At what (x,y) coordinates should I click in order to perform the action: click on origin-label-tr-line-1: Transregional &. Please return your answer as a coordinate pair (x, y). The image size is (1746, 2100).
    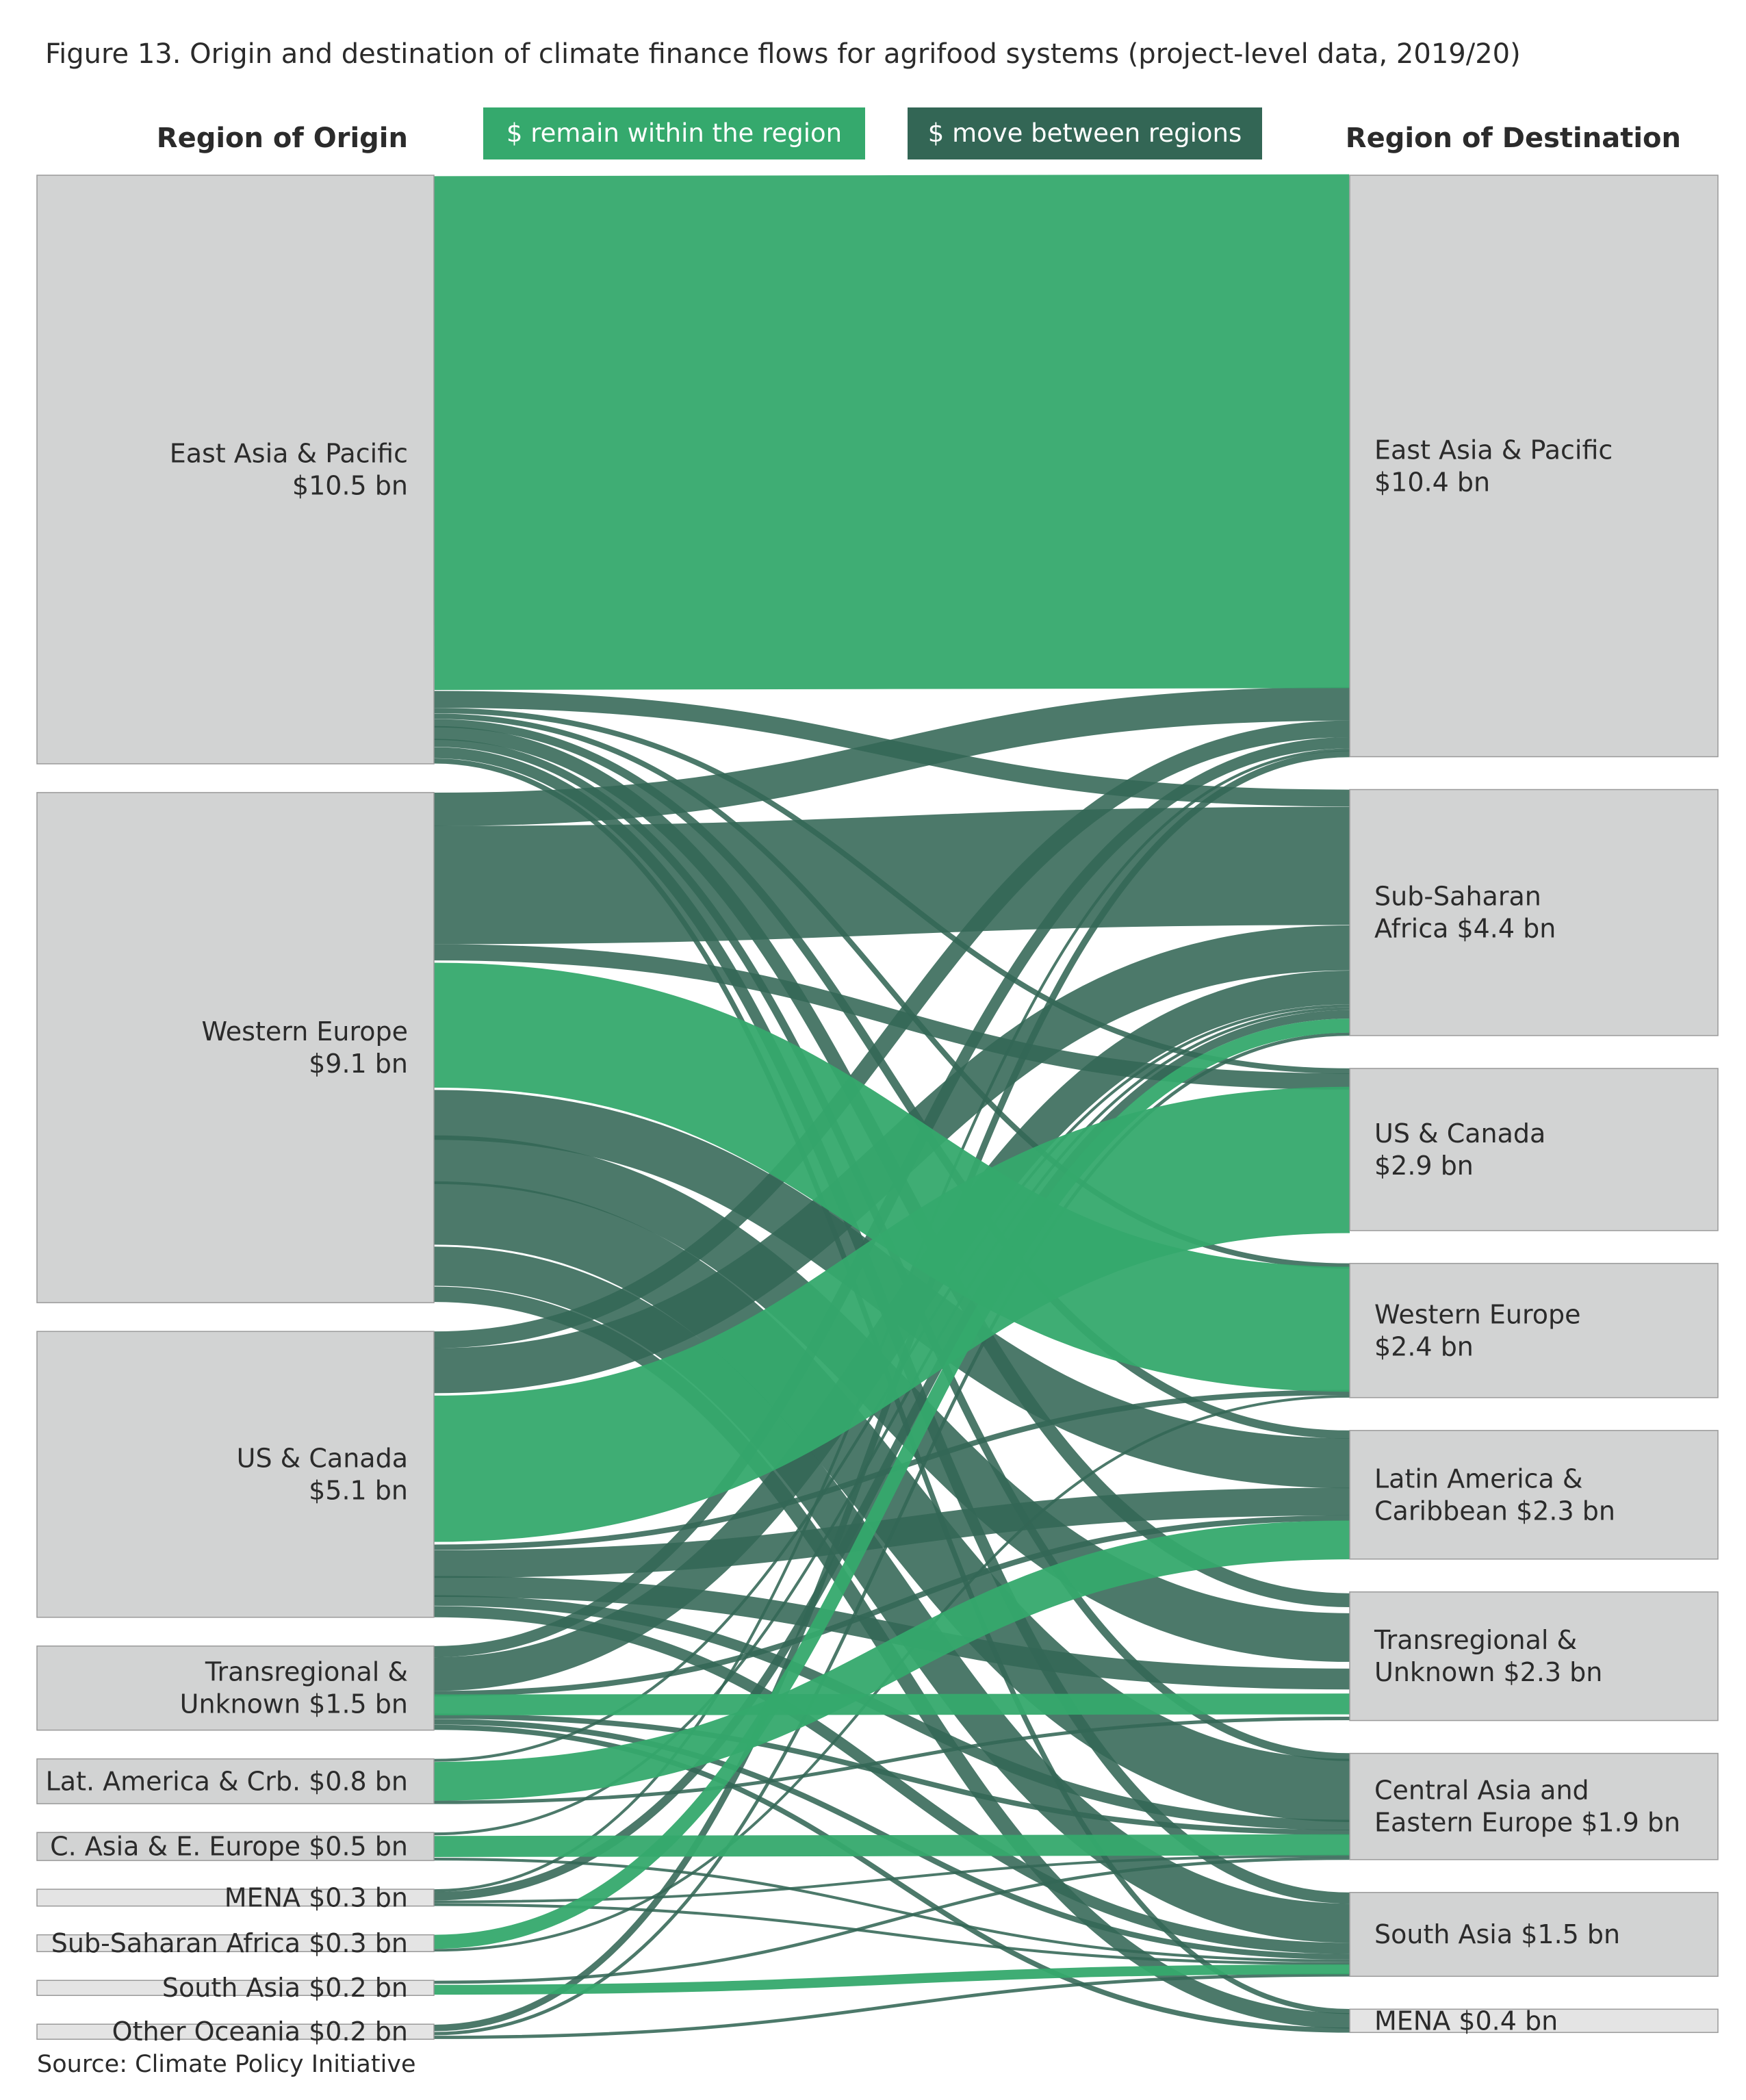
    Looking at the image, I should click on (306, 1672).